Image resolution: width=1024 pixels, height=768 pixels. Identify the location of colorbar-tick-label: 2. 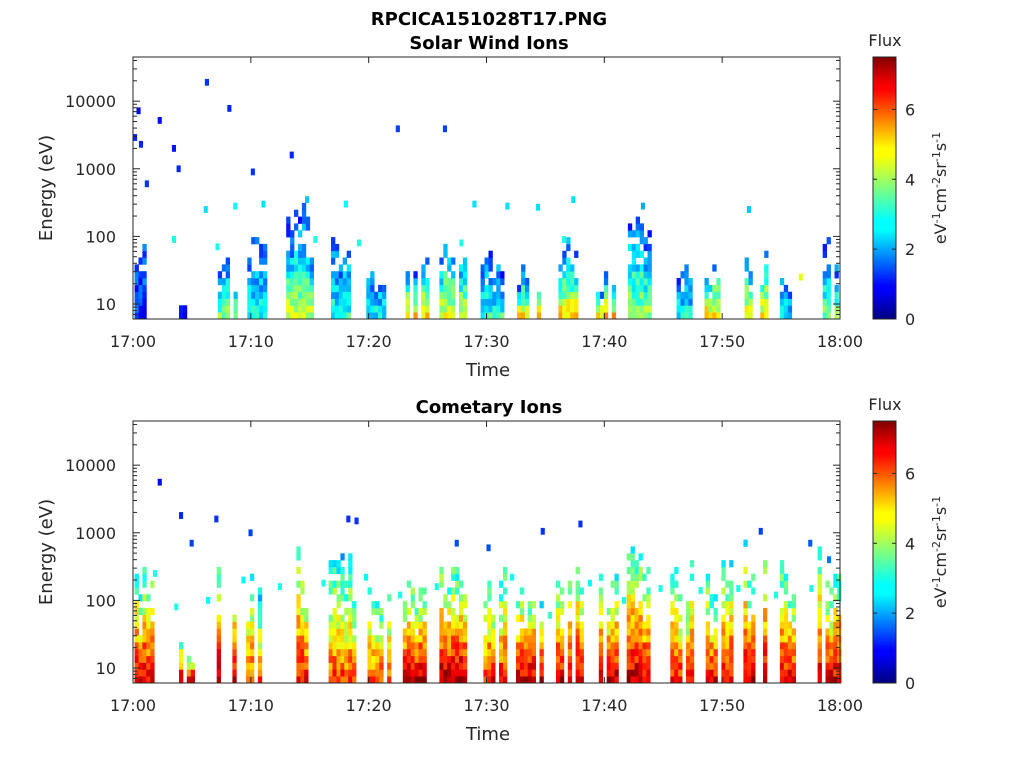
(910, 249).